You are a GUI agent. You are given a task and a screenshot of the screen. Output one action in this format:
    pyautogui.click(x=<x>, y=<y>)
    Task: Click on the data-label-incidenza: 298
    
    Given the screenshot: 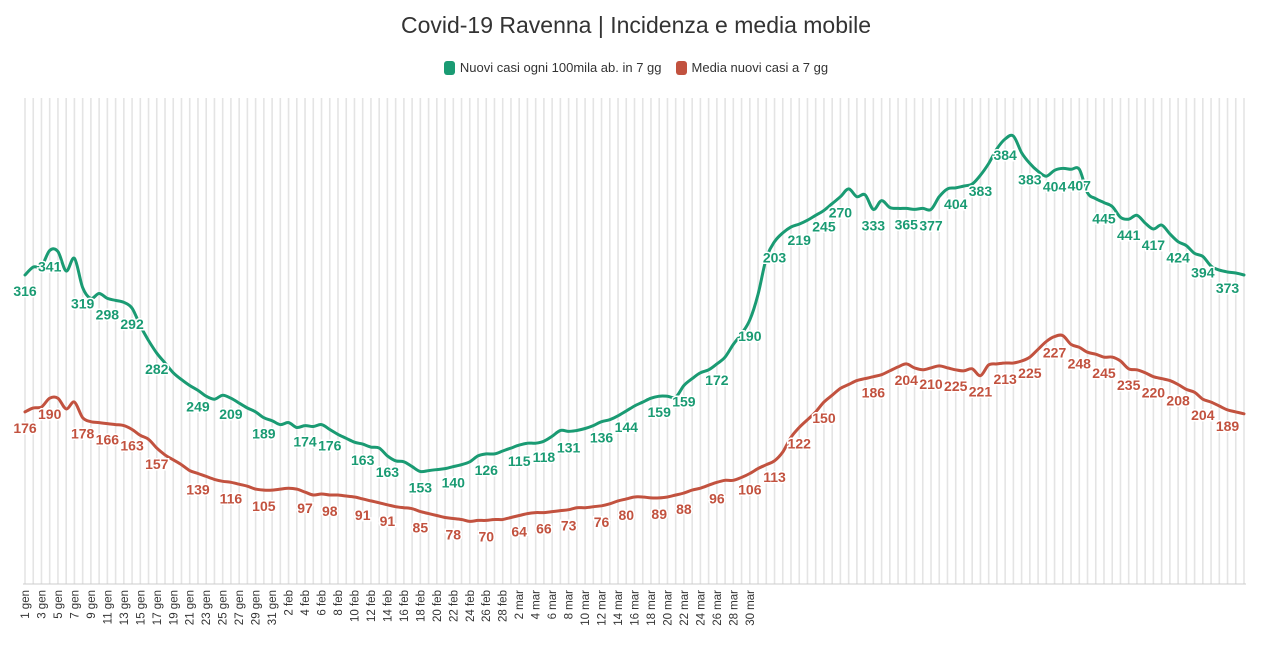 What is the action you would take?
    pyautogui.click(x=108, y=314)
    